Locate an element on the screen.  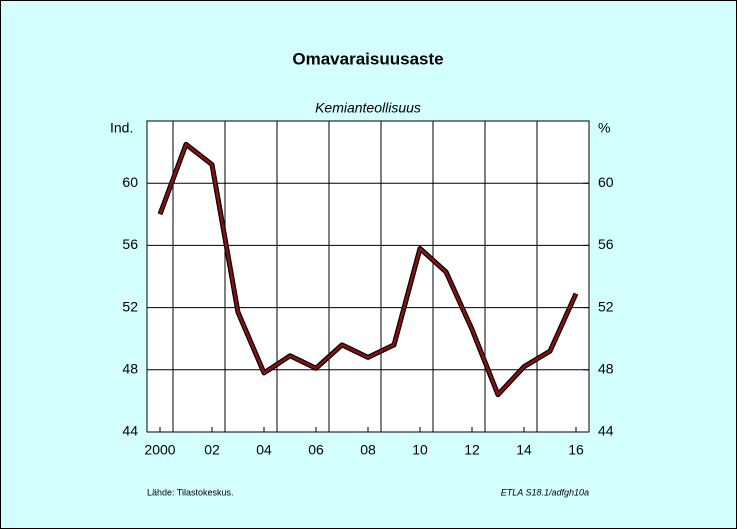
x-tick-label: 2000 is located at coordinates (159, 450).